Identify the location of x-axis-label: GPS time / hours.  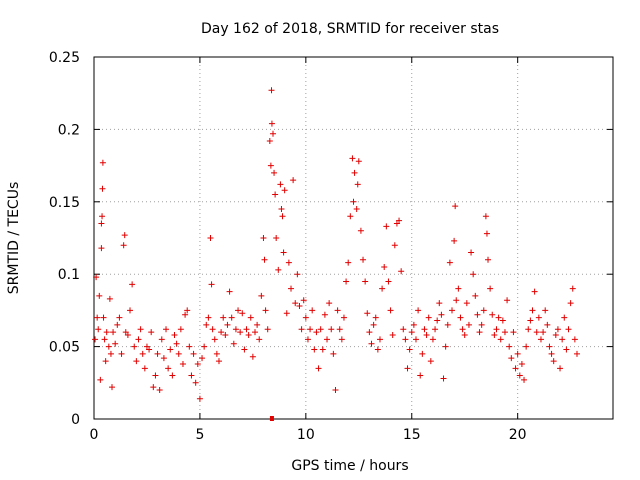
(349, 466).